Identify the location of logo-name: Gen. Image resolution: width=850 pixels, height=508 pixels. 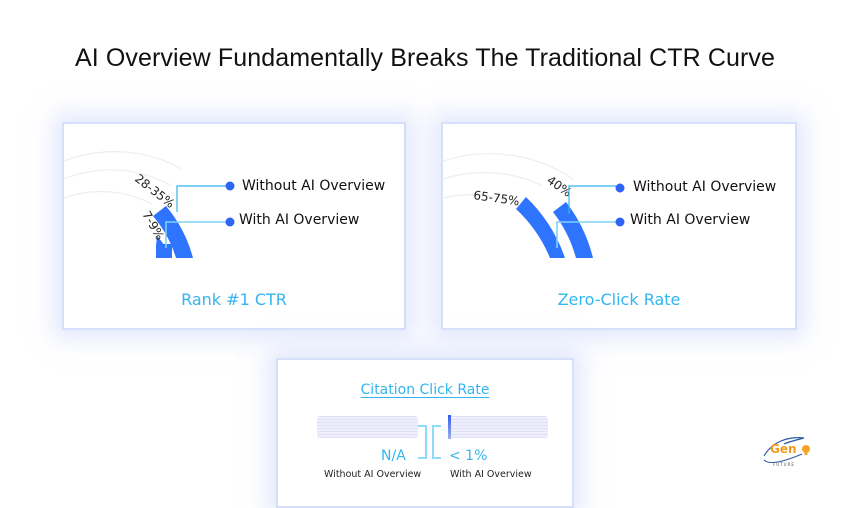
(783, 449).